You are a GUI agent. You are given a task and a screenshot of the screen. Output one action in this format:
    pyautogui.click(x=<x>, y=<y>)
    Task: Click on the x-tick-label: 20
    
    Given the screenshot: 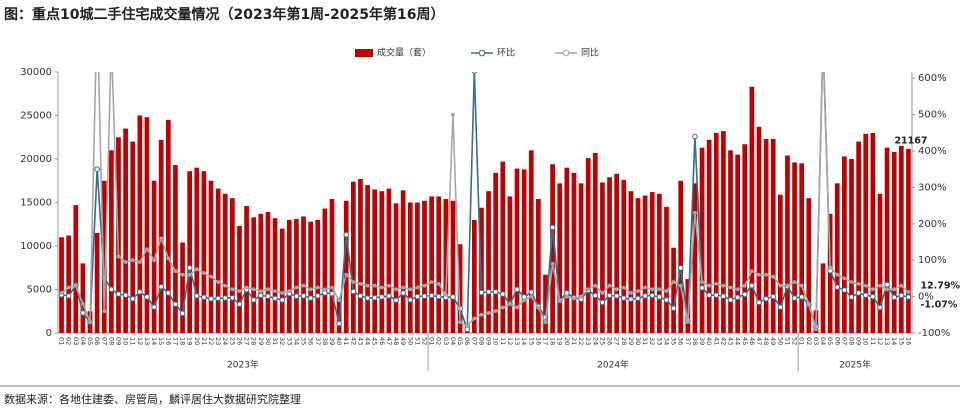 What is the action you would take?
    pyautogui.click(x=197, y=341)
    